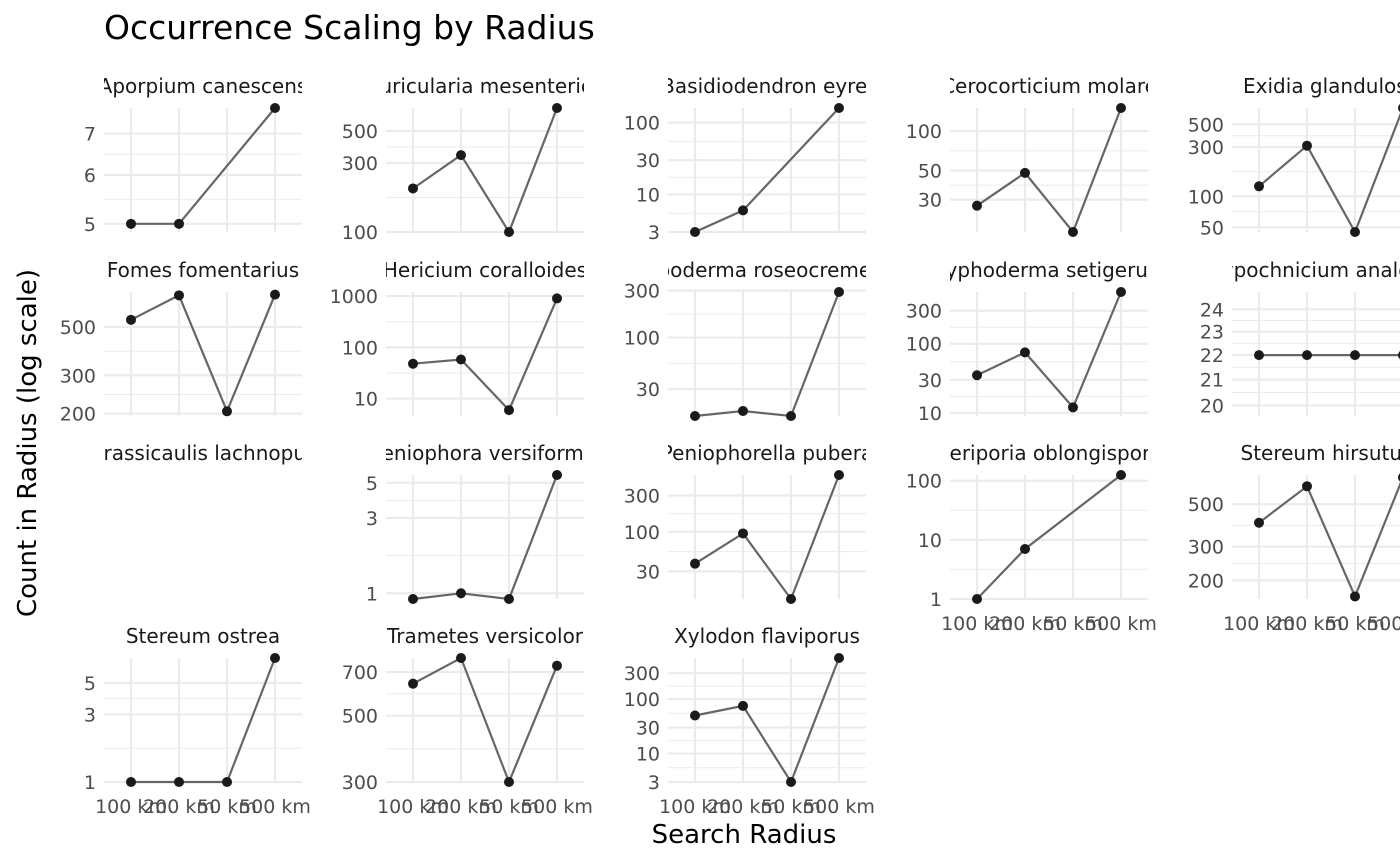 The height and width of the screenshot is (865, 1400). Describe the element at coordinates (90, 176) in the screenshot. I see `y-tick-label: 6` at that location.